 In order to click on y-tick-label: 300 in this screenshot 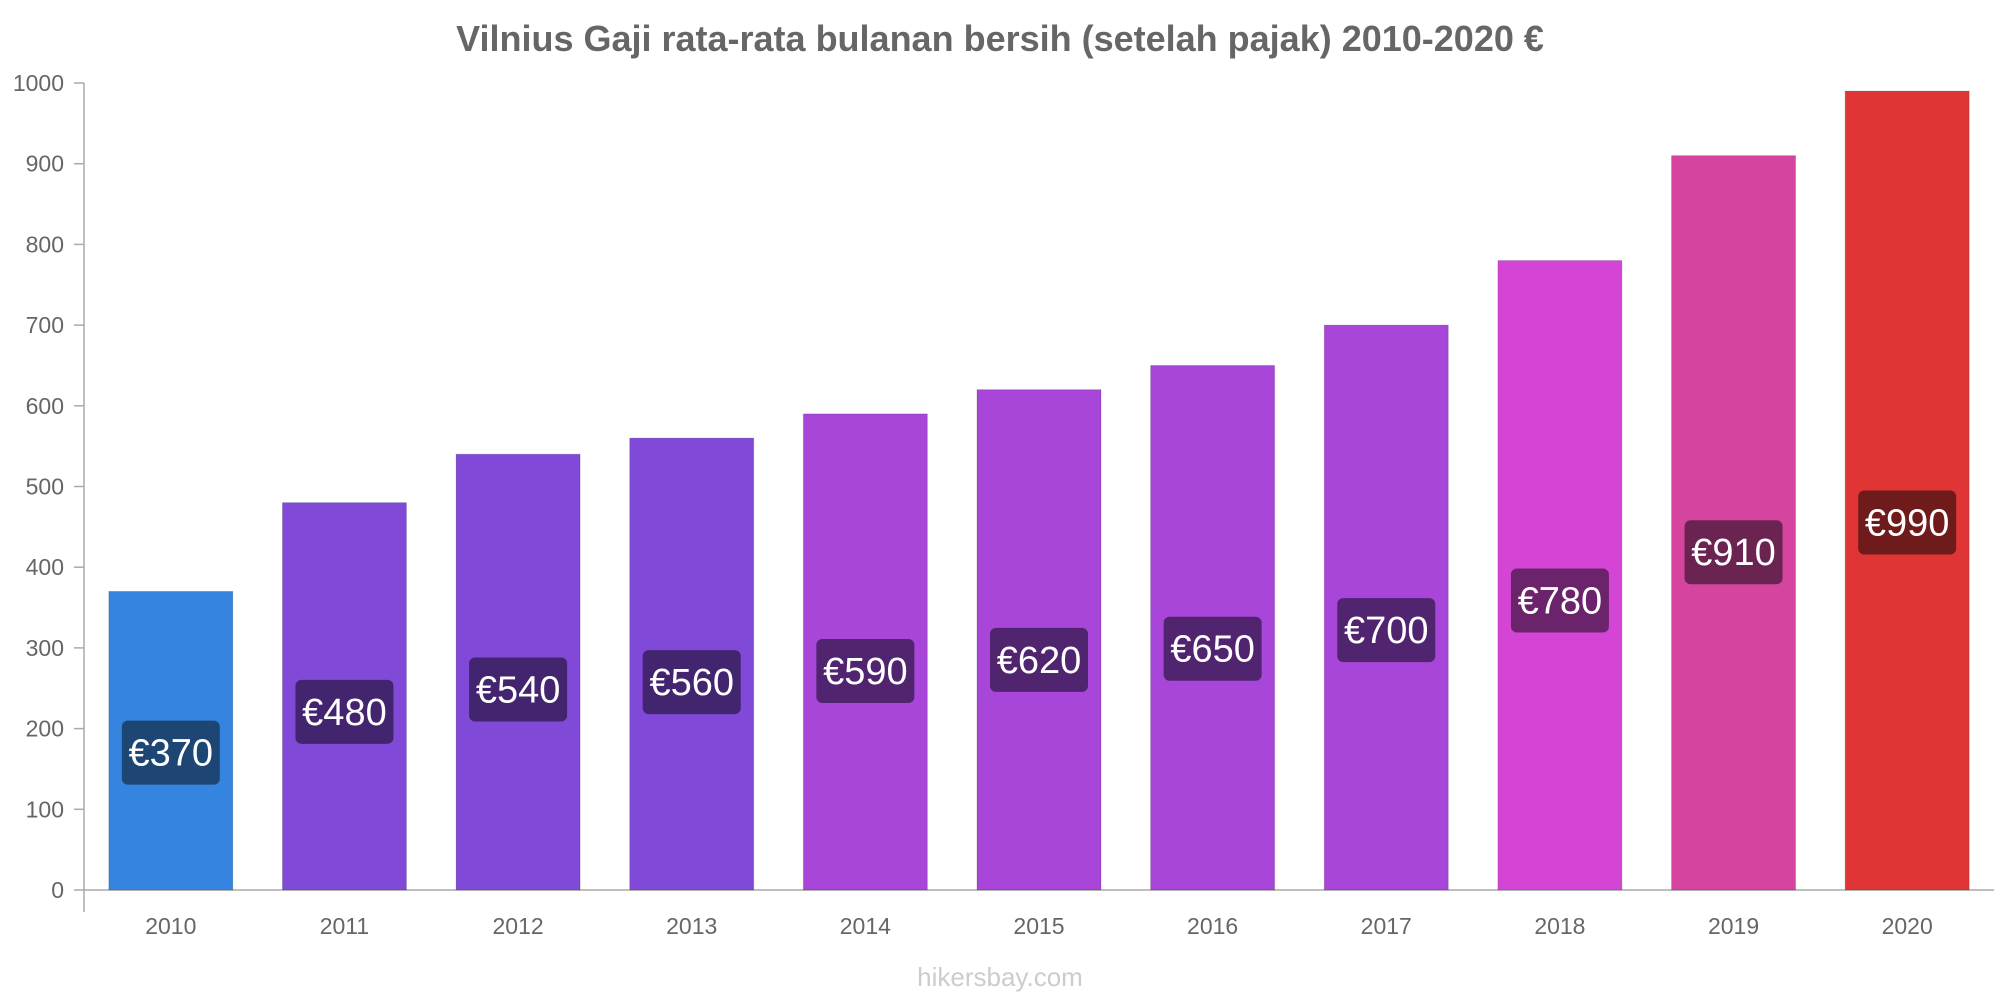, I will do `click(45, 648)`.